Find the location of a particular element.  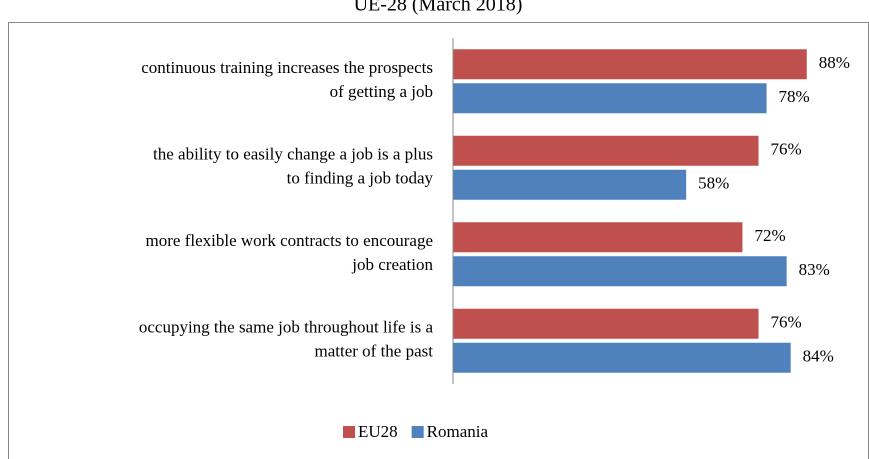

chart-title: UE-28 (March 2018) is located at coordinates (438, 8).